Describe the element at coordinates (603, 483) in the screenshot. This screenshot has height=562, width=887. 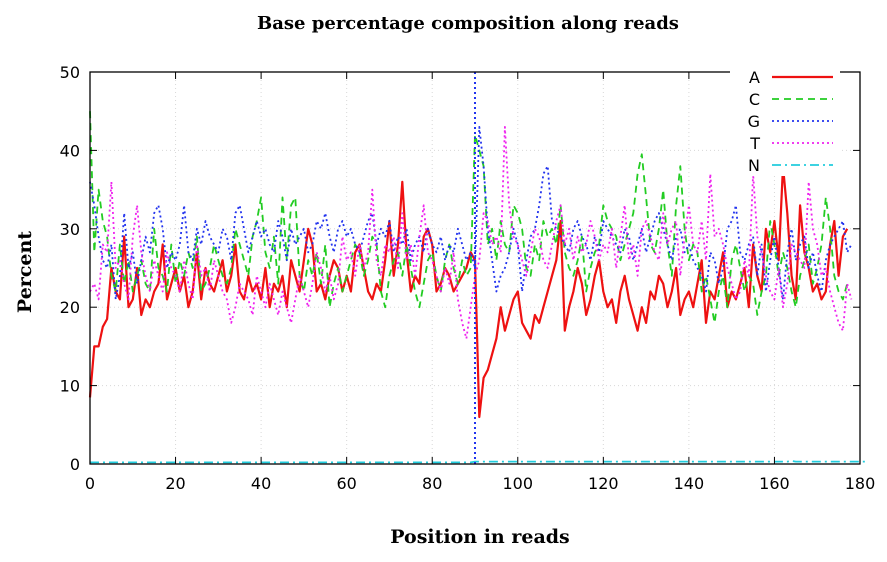
I see `x-tick-label: 120` at that location.